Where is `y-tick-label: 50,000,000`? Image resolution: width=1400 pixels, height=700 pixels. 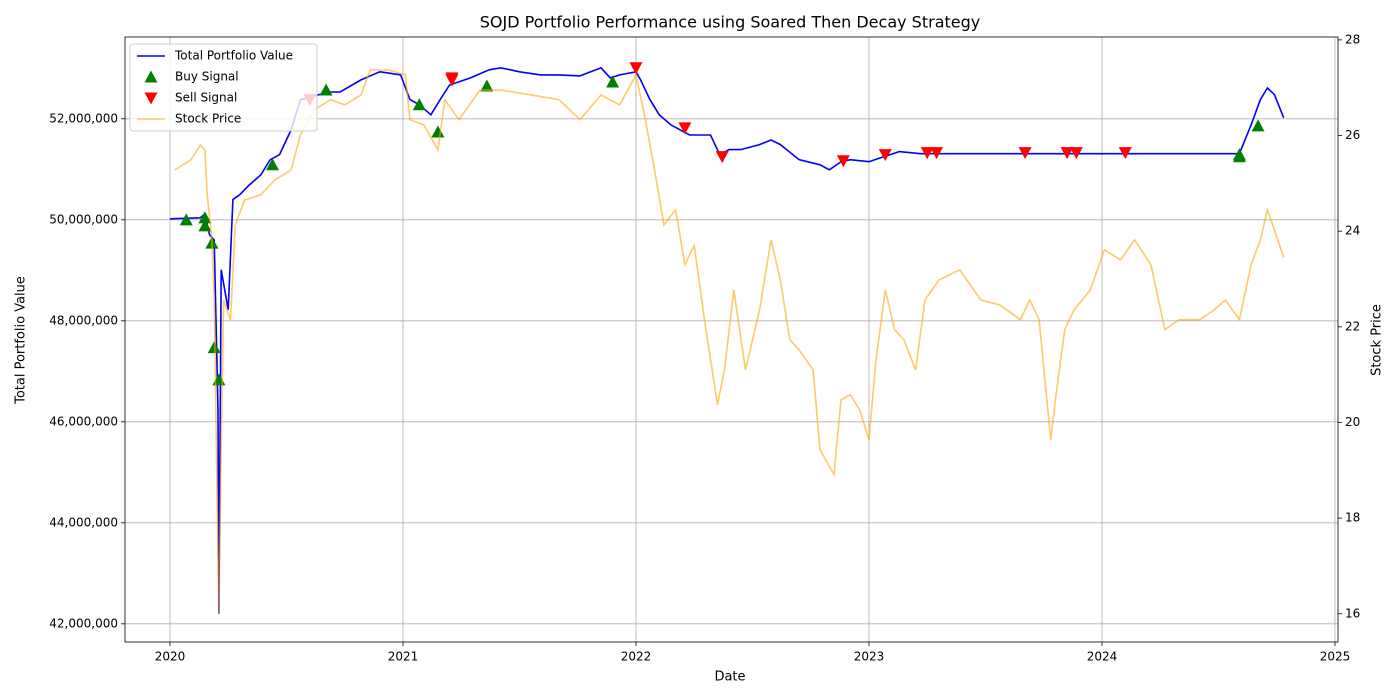 y-tick-label: 50,000,000 is located at coordinates (83, 219).